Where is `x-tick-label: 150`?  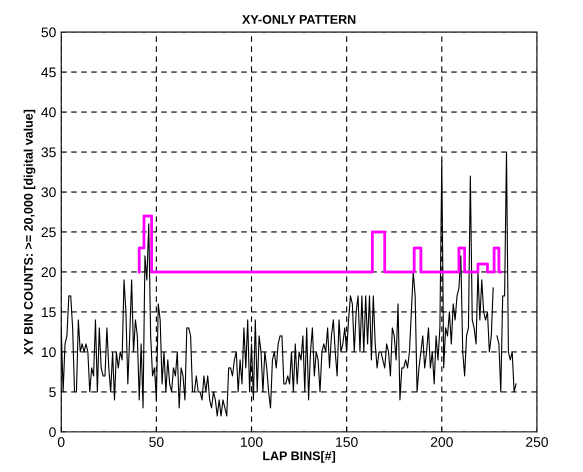
x-tick-label: 150 is located at coordinates (347, 442).